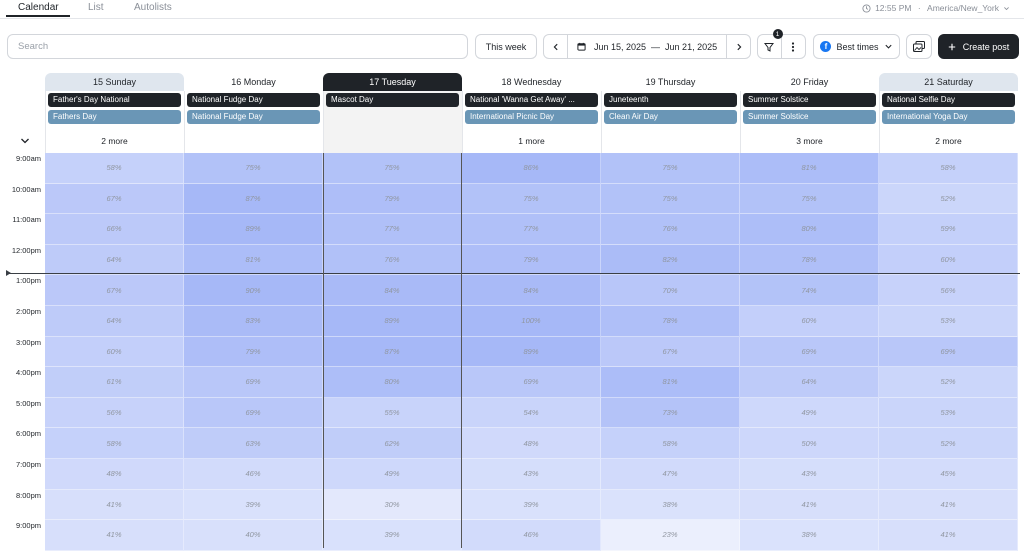 This screenshot has width=1024, height=554. Describe the element at coordinates (948, 82) in the screenshot. I see `day-header: 21 Saturday` at that location.